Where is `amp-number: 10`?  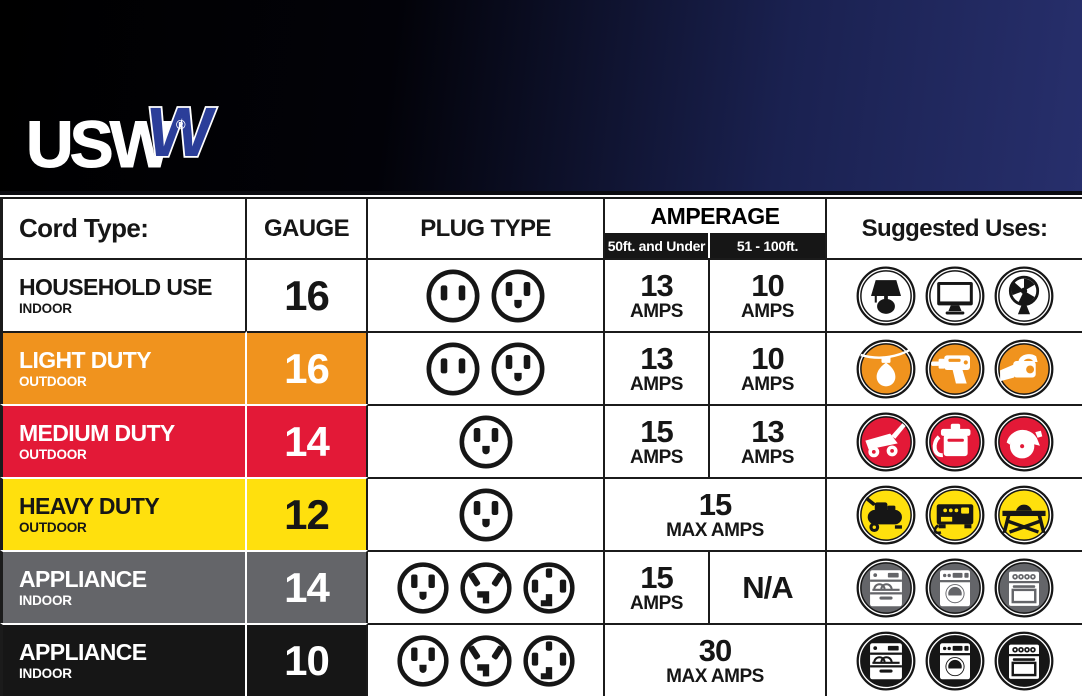 amp-number: 10 is located at coordinates (767, 358).